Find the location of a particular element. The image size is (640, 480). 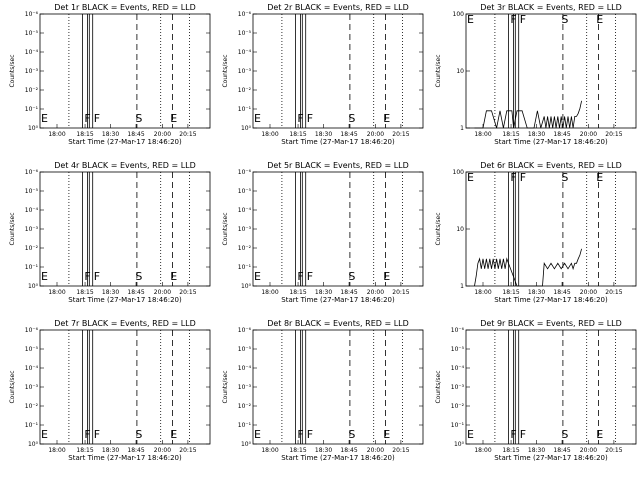

events-series-line is located at coordinates (528, 267).